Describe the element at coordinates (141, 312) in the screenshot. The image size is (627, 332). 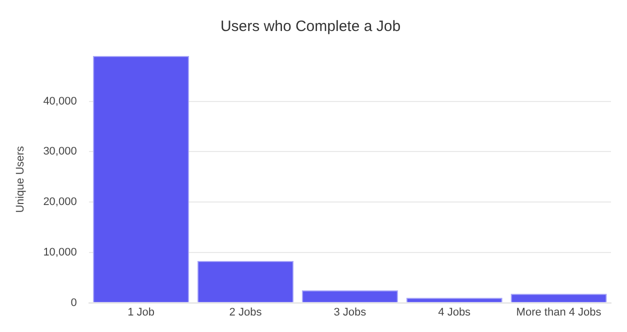
I see `x-tick-label: 1 Job` at that location.